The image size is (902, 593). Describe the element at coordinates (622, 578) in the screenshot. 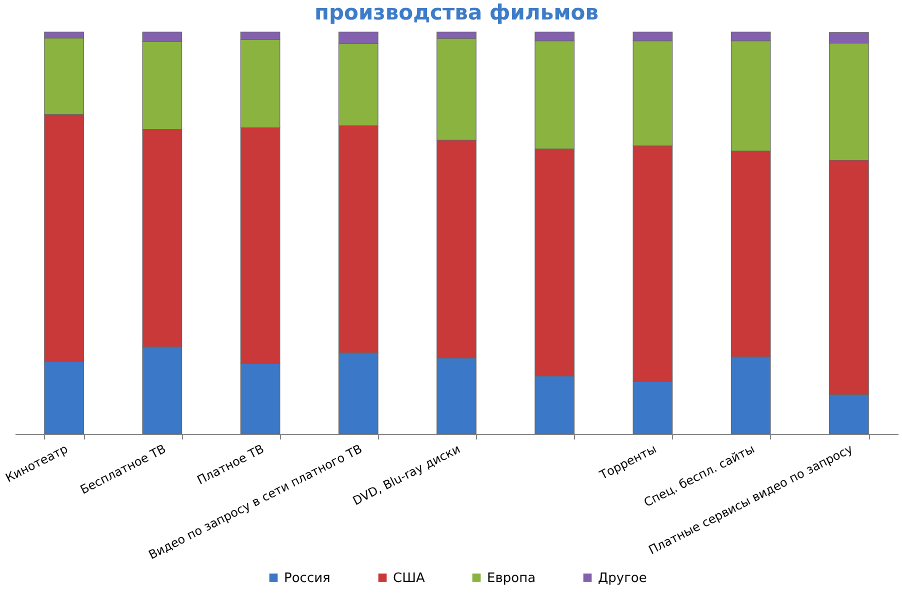

I see `legend-label: Другое` at that location.